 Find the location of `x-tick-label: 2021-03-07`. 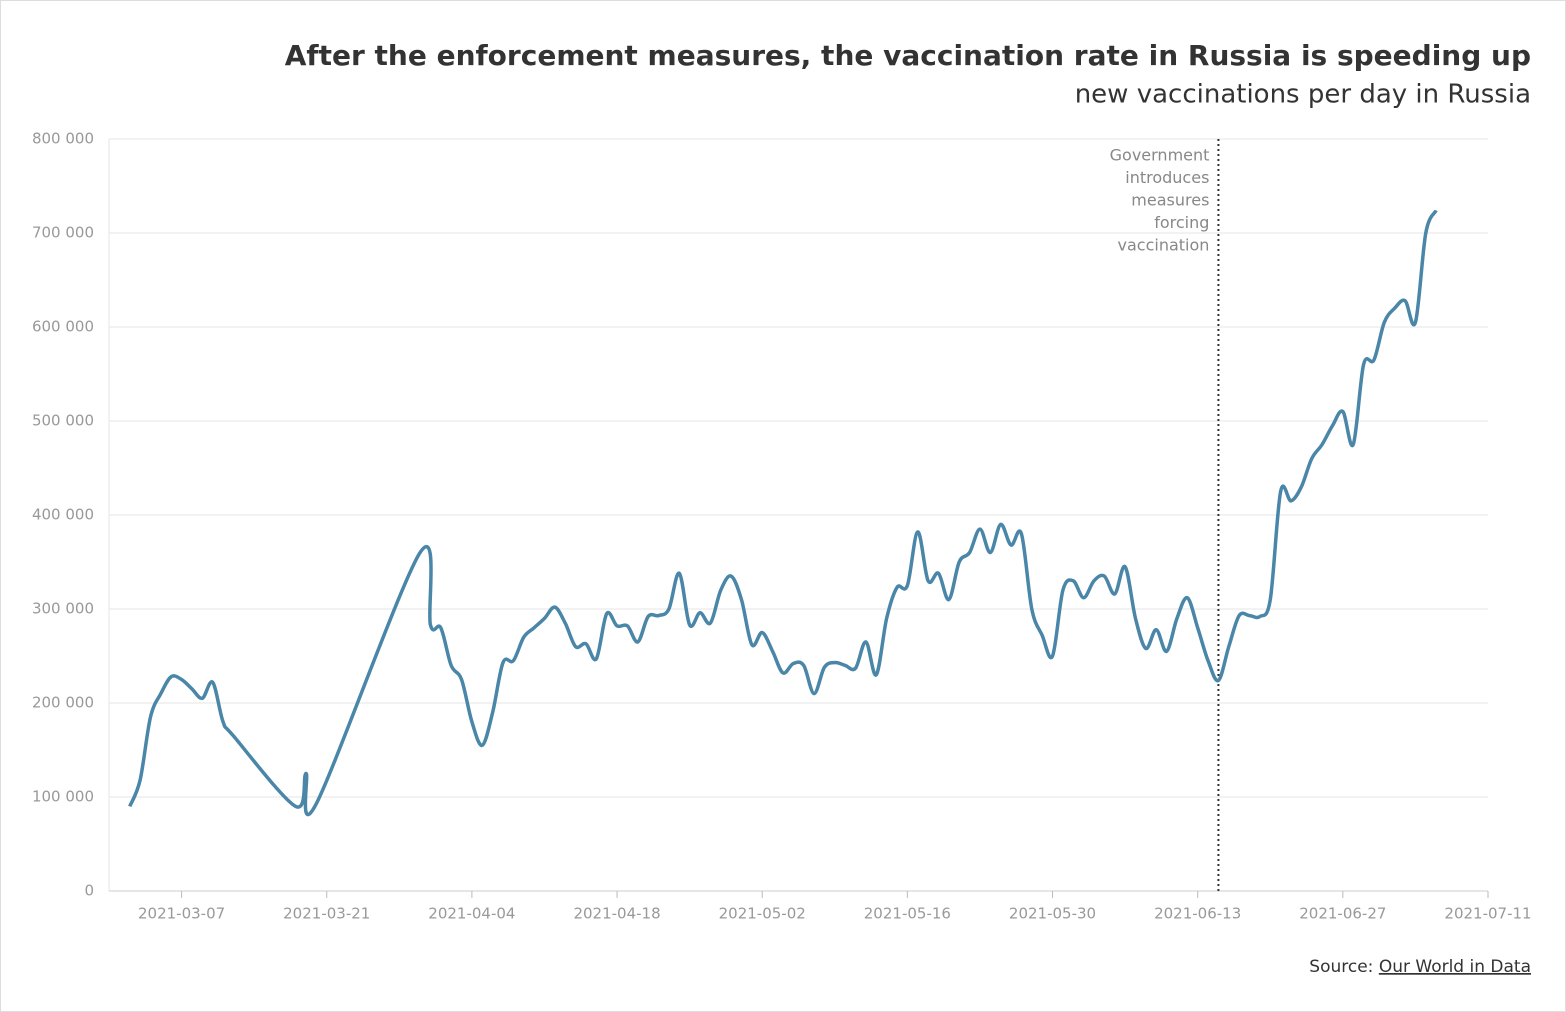

x-tick-label: 2021-03-07 is located at coordinates (181, 914).